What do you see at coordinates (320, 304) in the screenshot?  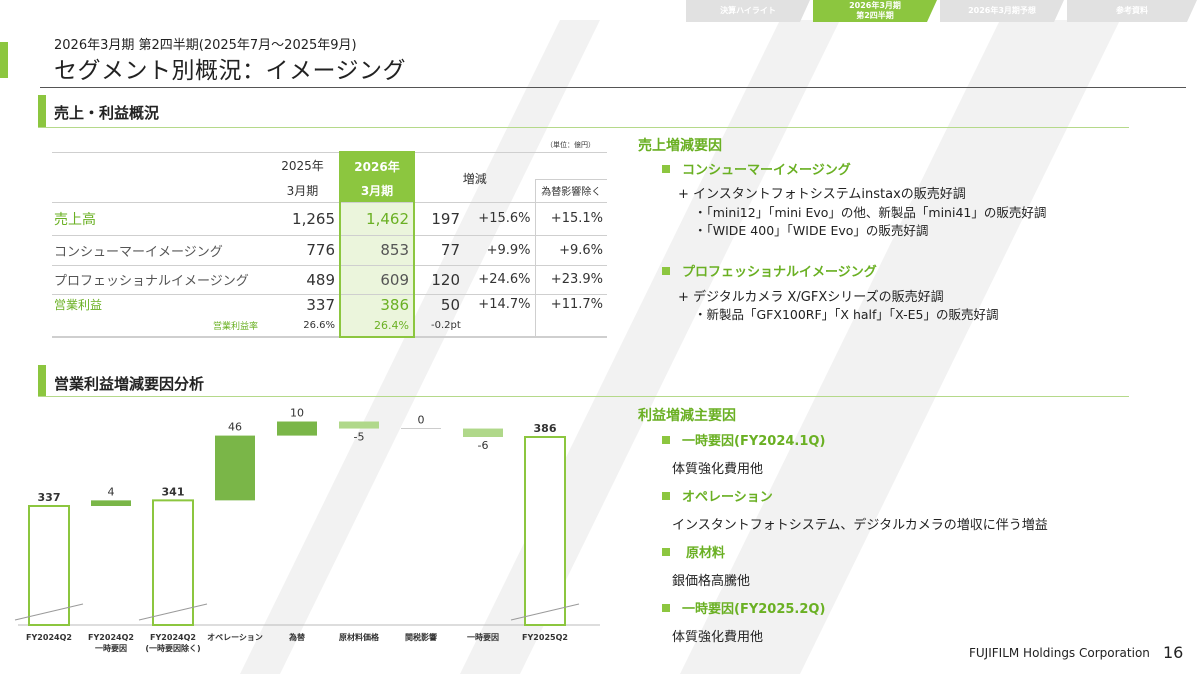 I see `cell-prev: 337` at bounding box center [320, 304].